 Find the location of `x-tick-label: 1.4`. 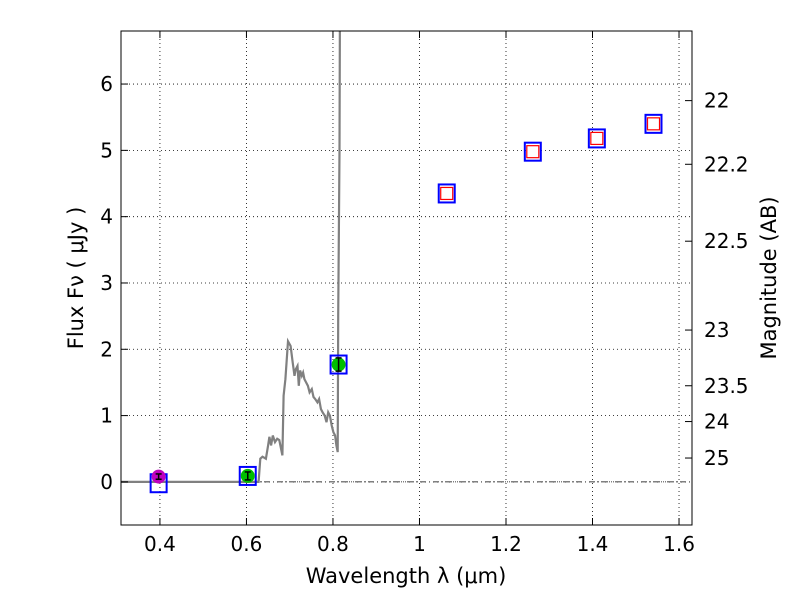

x-tick-label: 1.4 is located at coordinates (593, 544).